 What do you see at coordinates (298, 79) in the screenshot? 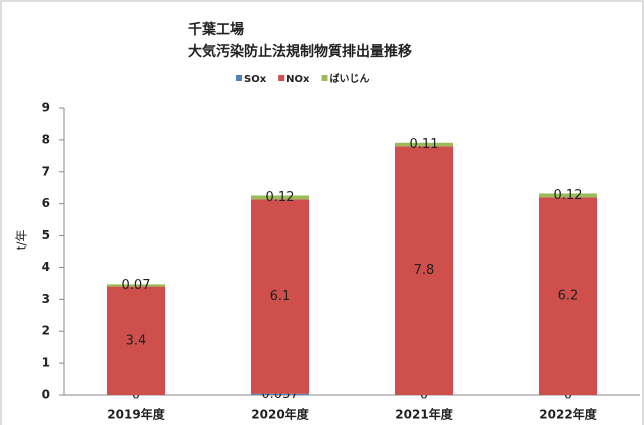
I see `legend-label: NOx` at bounding box center [298, 79].